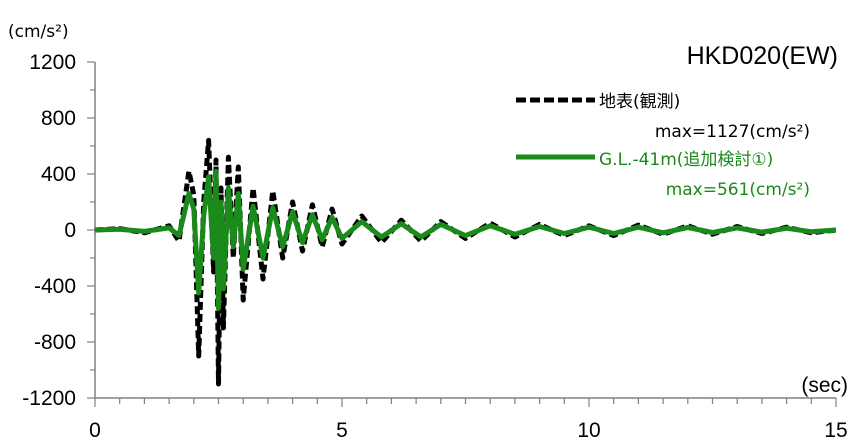 This screenshot has width=852, height=442. What do you see at coordinates (49, 398) in the screenshot?
I see `y-tick-label: -1200` at bounding box center [49, 398].